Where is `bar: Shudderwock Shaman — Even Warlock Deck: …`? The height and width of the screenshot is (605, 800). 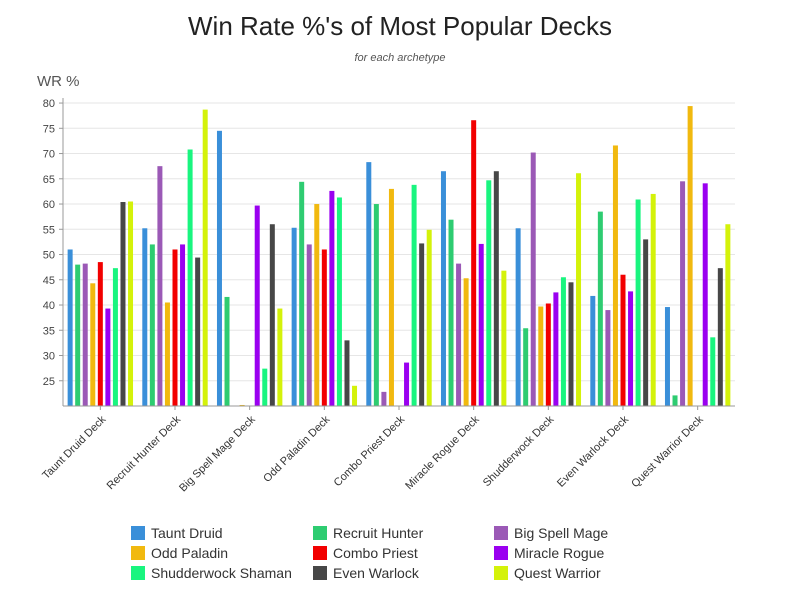 bar: Shudderwock Shaman — Even Warlock Deck: … is located at coordinates (638, 302).